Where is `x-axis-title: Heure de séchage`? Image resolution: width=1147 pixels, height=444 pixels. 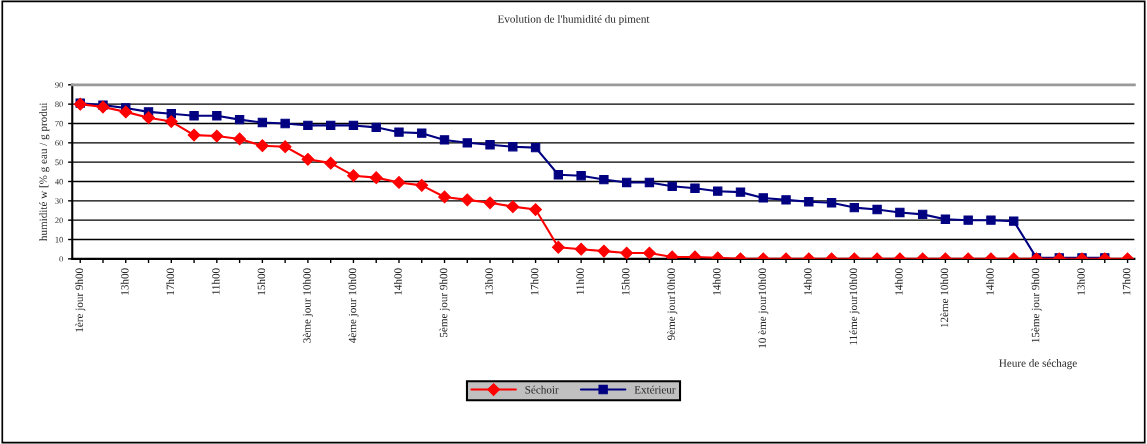 x-axis-title: Heure de séchage is located at coordinates (1038, 364).